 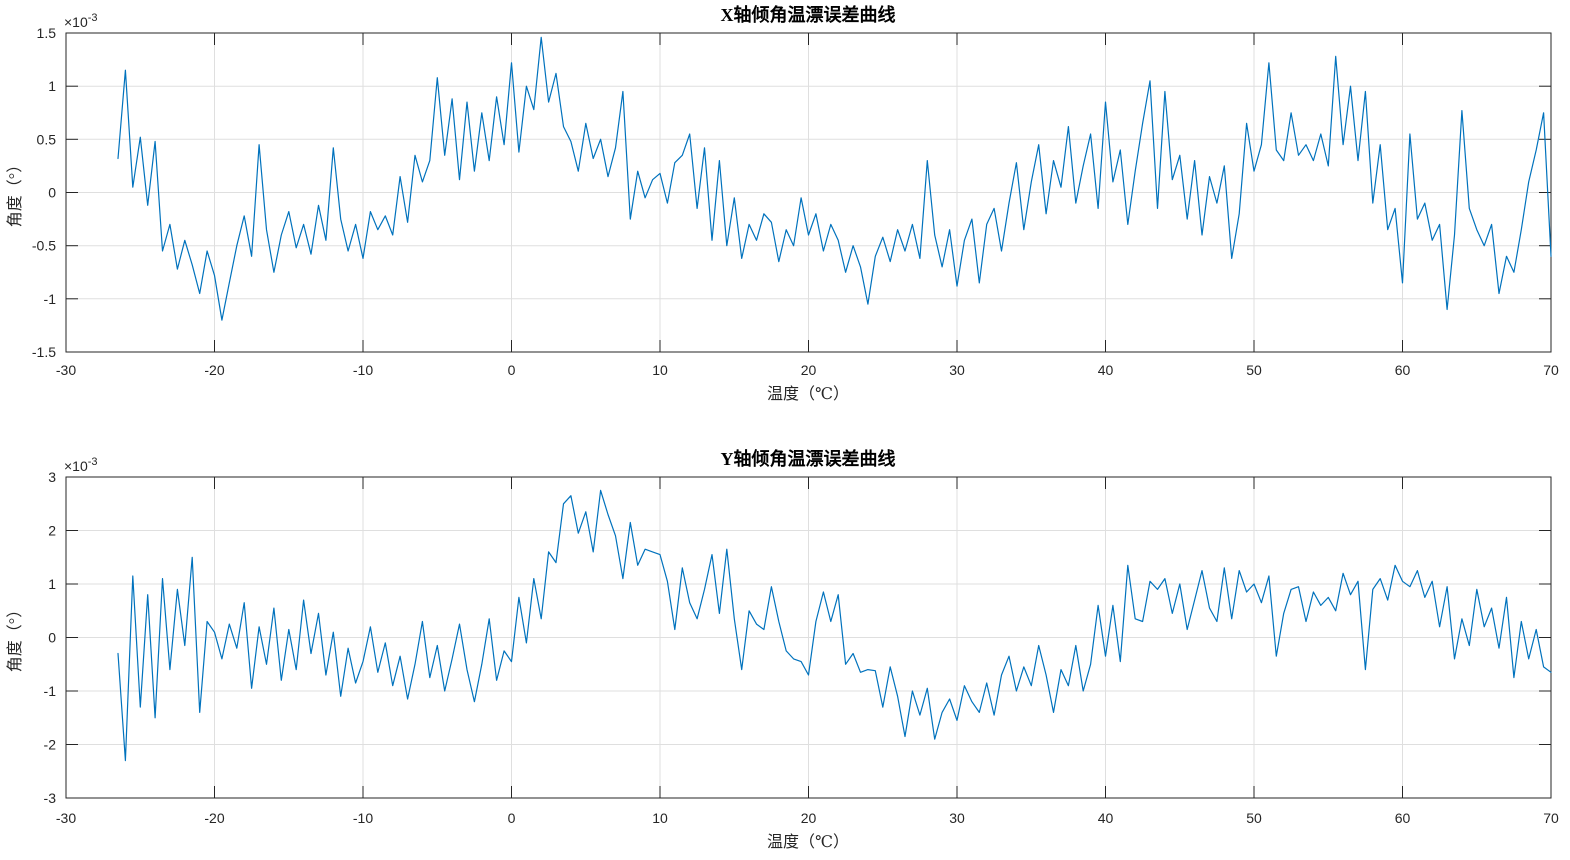 What do you see at coordinates (50, 745) in the screenshot?
I see `y-tick-label: -2` at bounding box center [50, 745].